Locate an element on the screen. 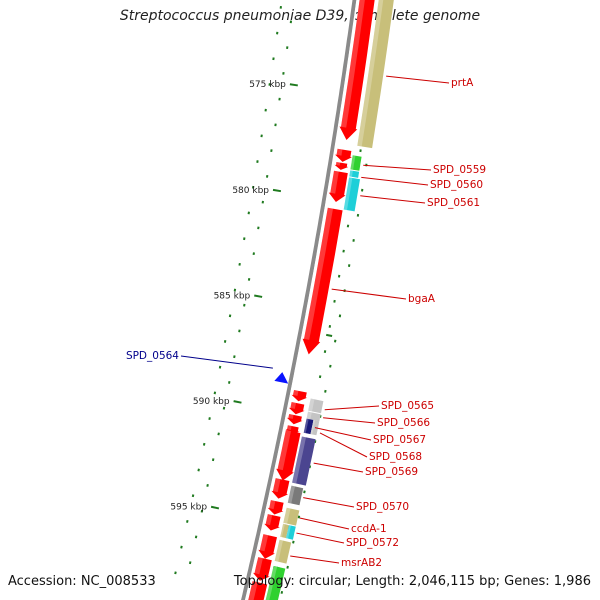  cog-spd0565 is located at coordinates (316, 406).